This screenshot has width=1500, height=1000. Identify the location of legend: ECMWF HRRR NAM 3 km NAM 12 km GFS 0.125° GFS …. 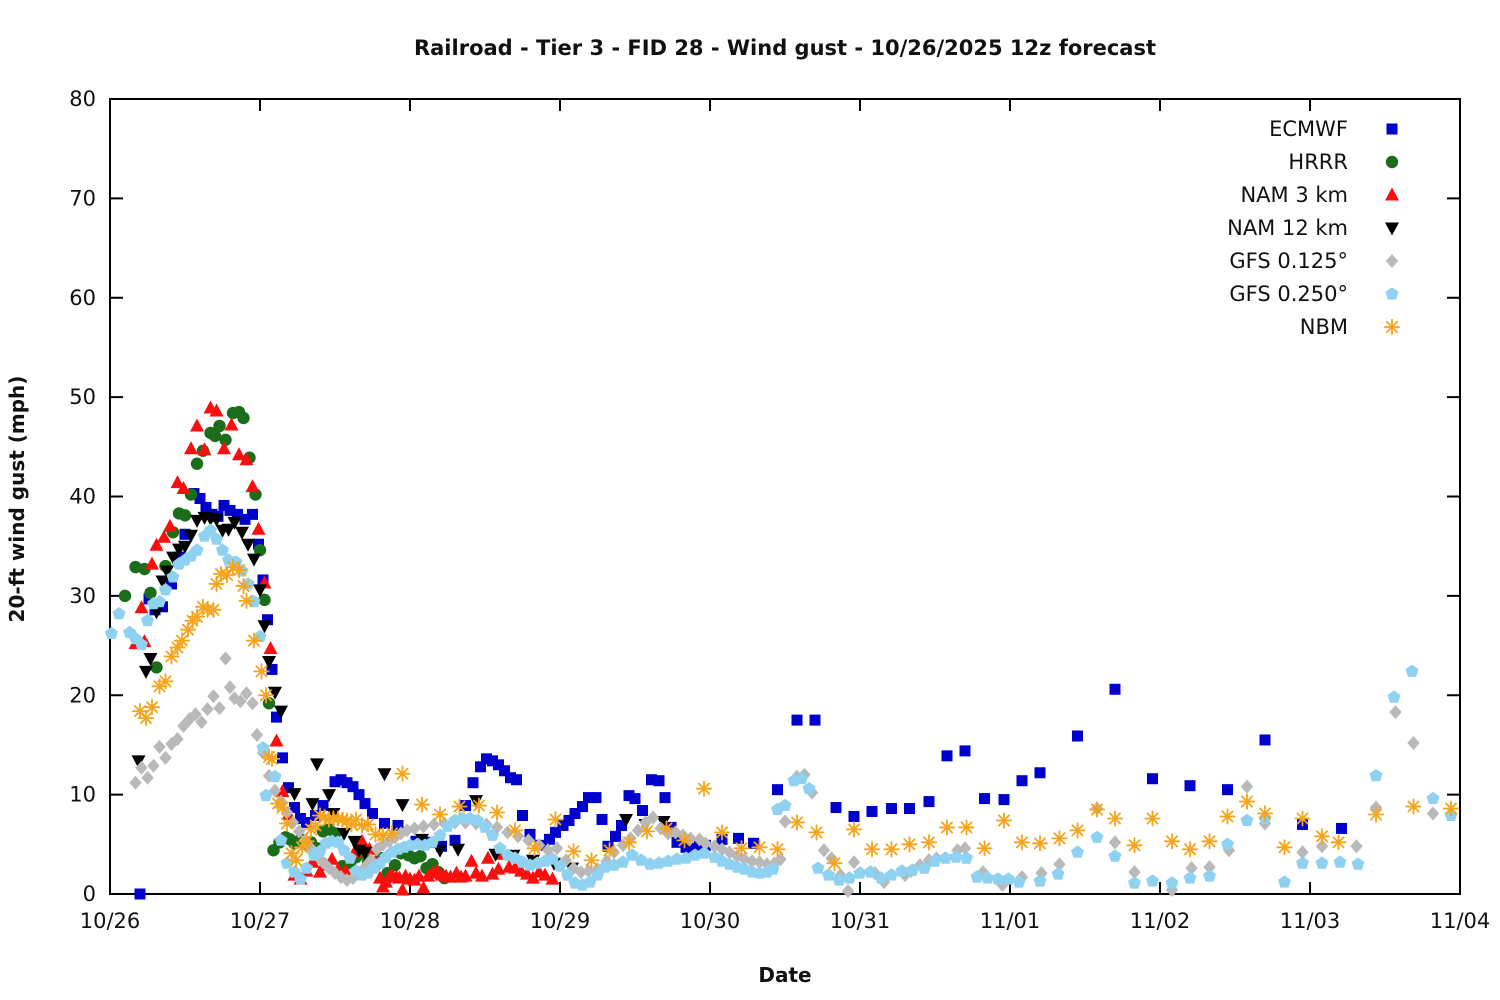
(1314, 228).